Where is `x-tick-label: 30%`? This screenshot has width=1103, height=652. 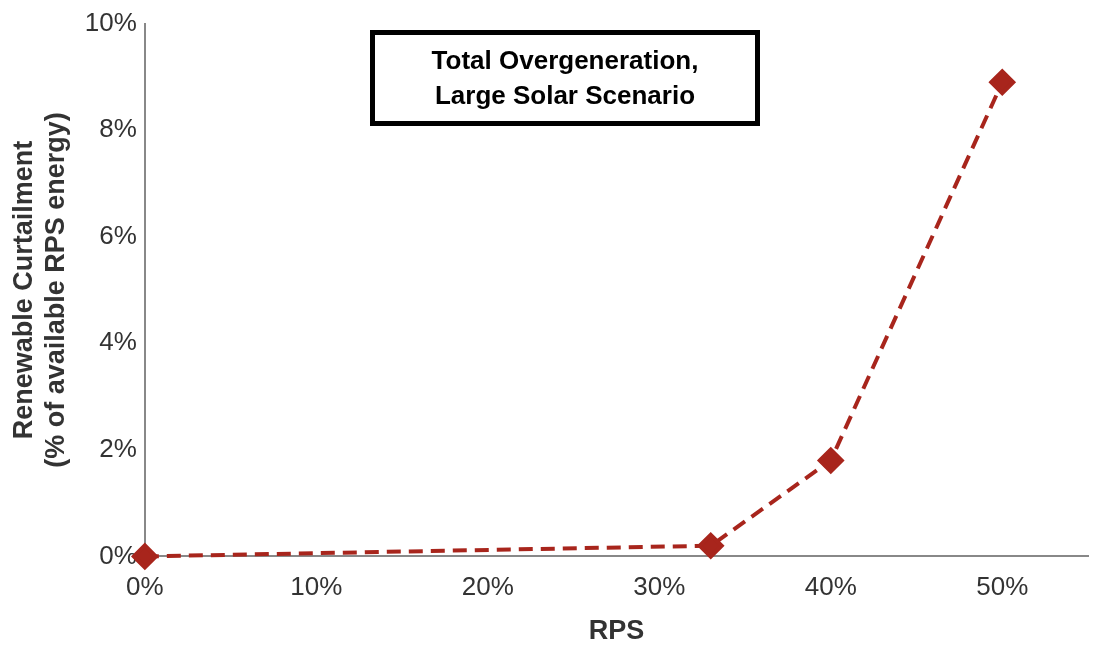
x-tick-label: 30% is located at coordinates (659, 586).